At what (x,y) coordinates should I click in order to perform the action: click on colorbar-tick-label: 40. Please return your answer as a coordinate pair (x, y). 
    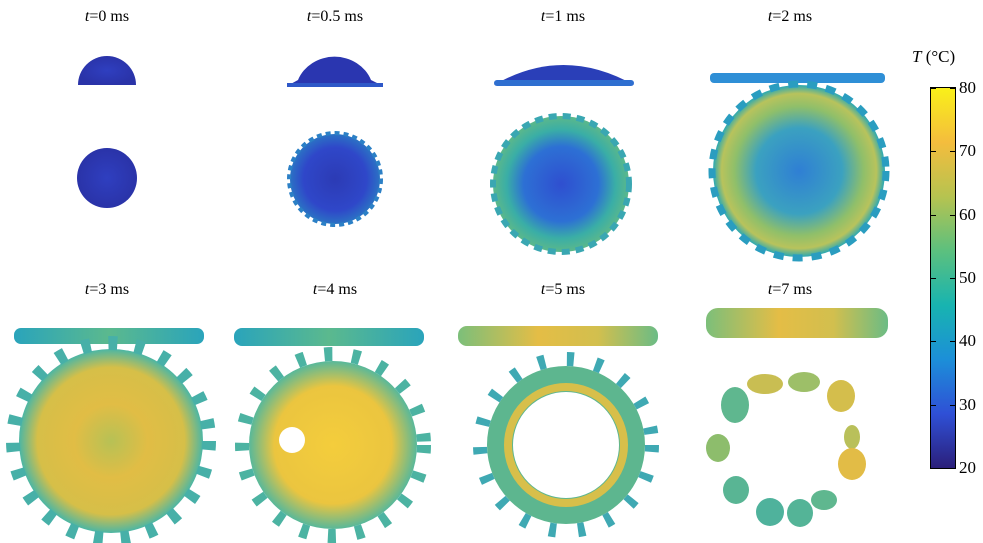
    Looking at the image, I should click on (967, 340).